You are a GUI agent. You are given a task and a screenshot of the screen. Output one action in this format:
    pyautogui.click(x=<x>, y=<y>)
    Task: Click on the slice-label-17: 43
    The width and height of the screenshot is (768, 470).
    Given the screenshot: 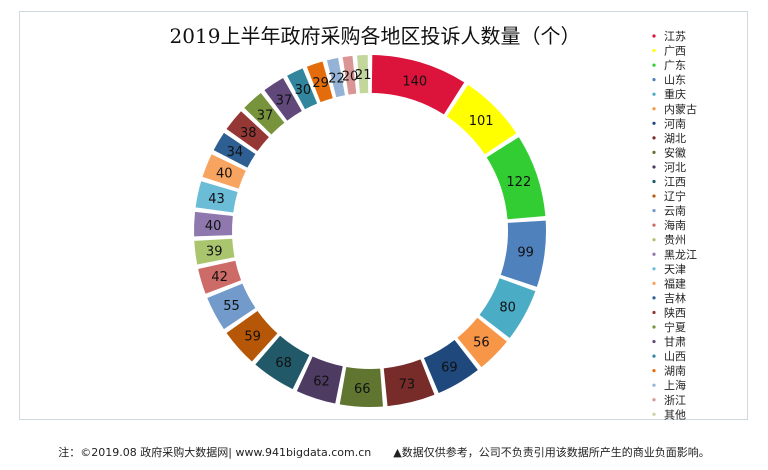 What is the action you would take?
    pyautogui.click(x=216, y=199)
    